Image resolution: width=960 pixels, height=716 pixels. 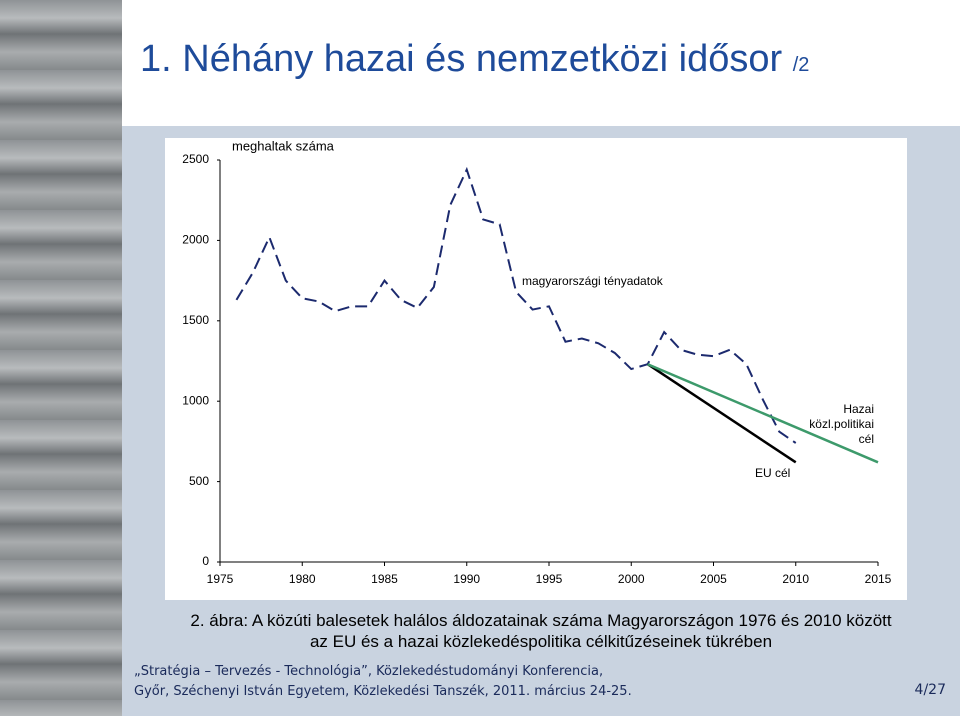 I want to click on x-tick-label: 1980, so click(x=302, y=579).